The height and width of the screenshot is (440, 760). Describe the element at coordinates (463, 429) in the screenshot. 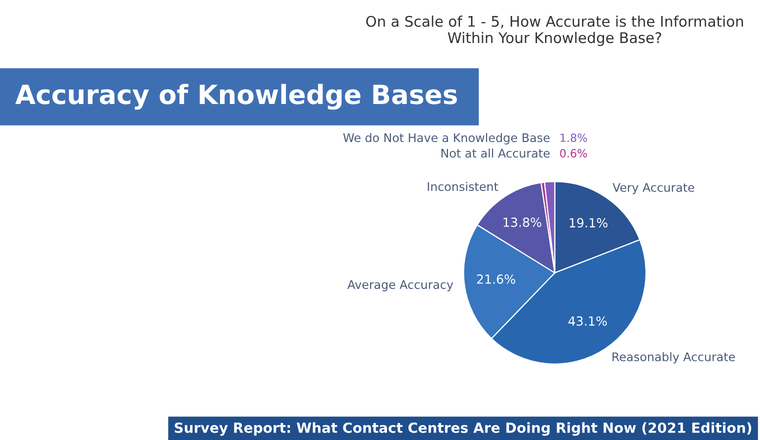

I see `text: Survey Report: What Contact Centres Are Doing Right Now (2021 Edition)` at that location.